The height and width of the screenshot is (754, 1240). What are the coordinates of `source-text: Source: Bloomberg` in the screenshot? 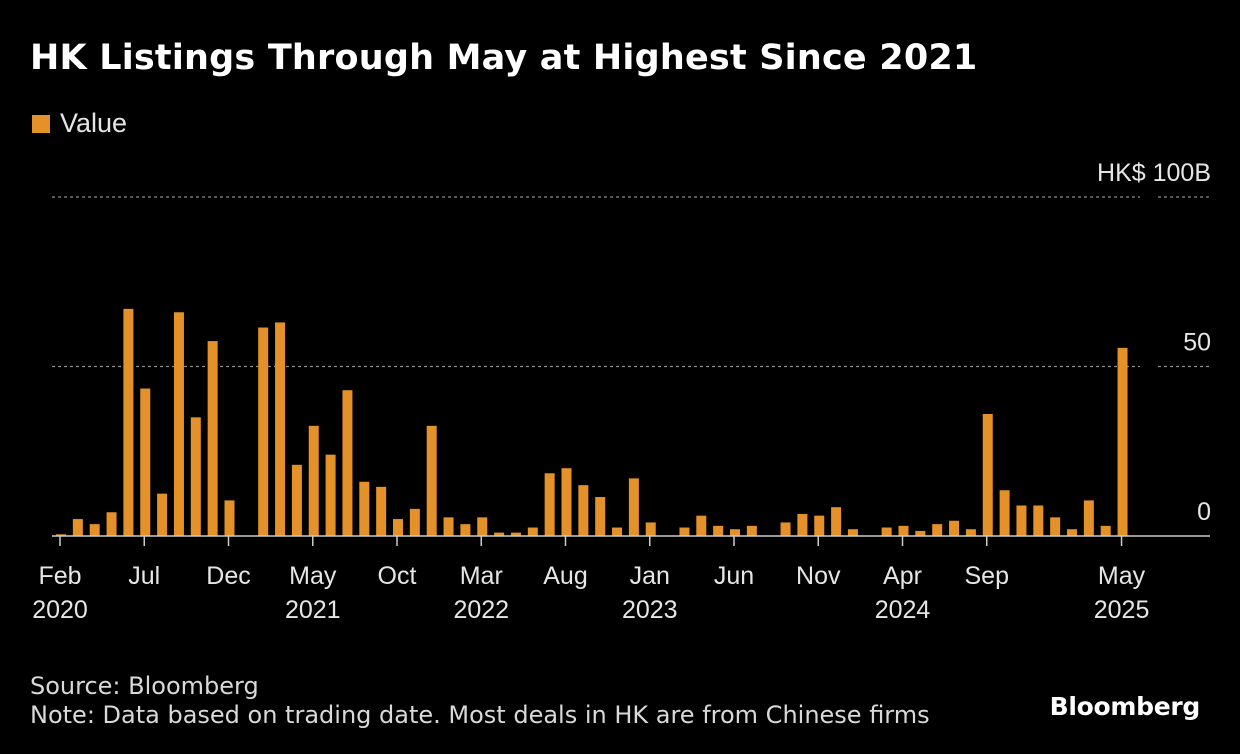 It's located at (144, 686).